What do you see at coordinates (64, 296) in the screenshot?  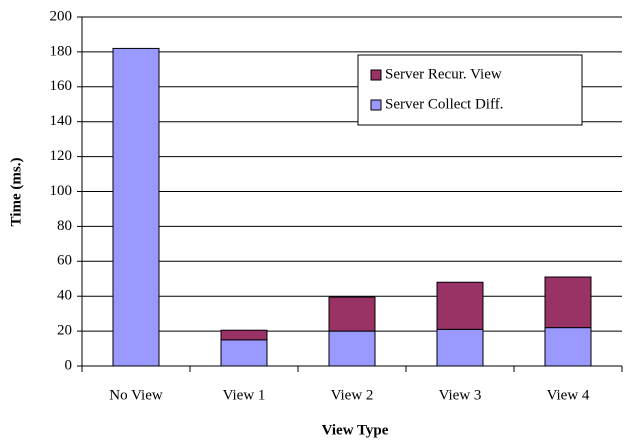 I see `y-tick-label: 40` at bounding box center [64, 296].